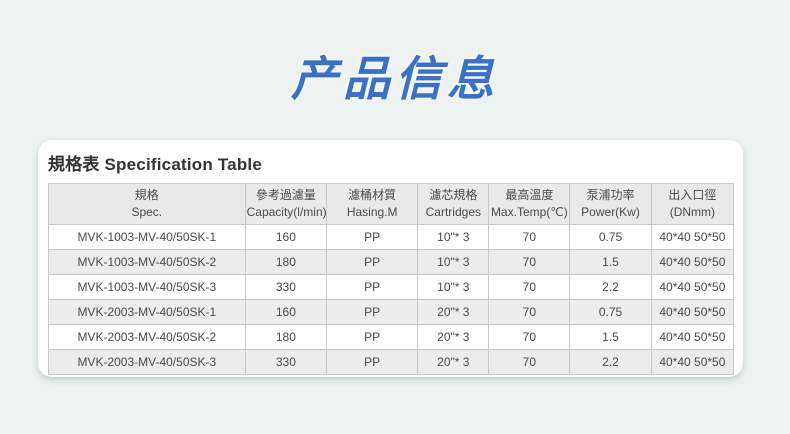  What do you see at coordinates (147, 337) in the screenshot?
I see `table-cell: MVK-2003-MV-40/50SK-2` at bounding box center [147, 337].